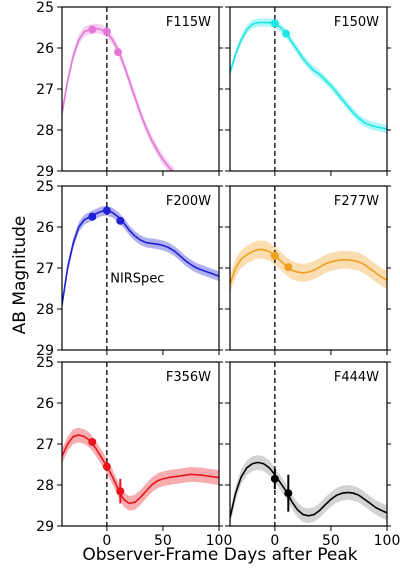 This screenshot has height=570, width=400. I want to click on x-axis-title: Observer-Frame Days after Peak, so click(220, 555).